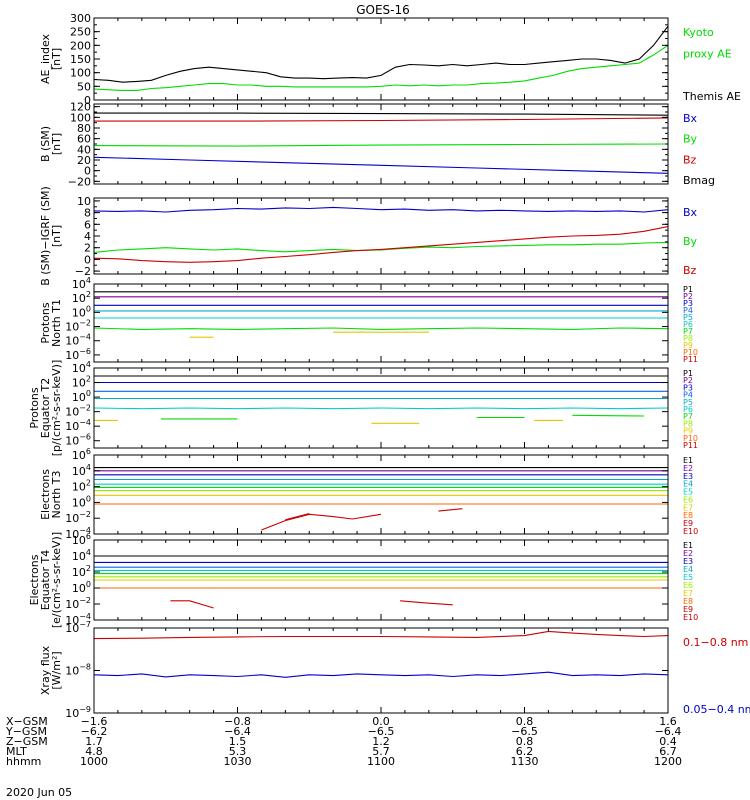 This screenshot has height=800, width=750. What do you see at coordinates (94, 761) in the screenshot?
I see `x-tick-label: 1000` at bounding box center [94, 761].